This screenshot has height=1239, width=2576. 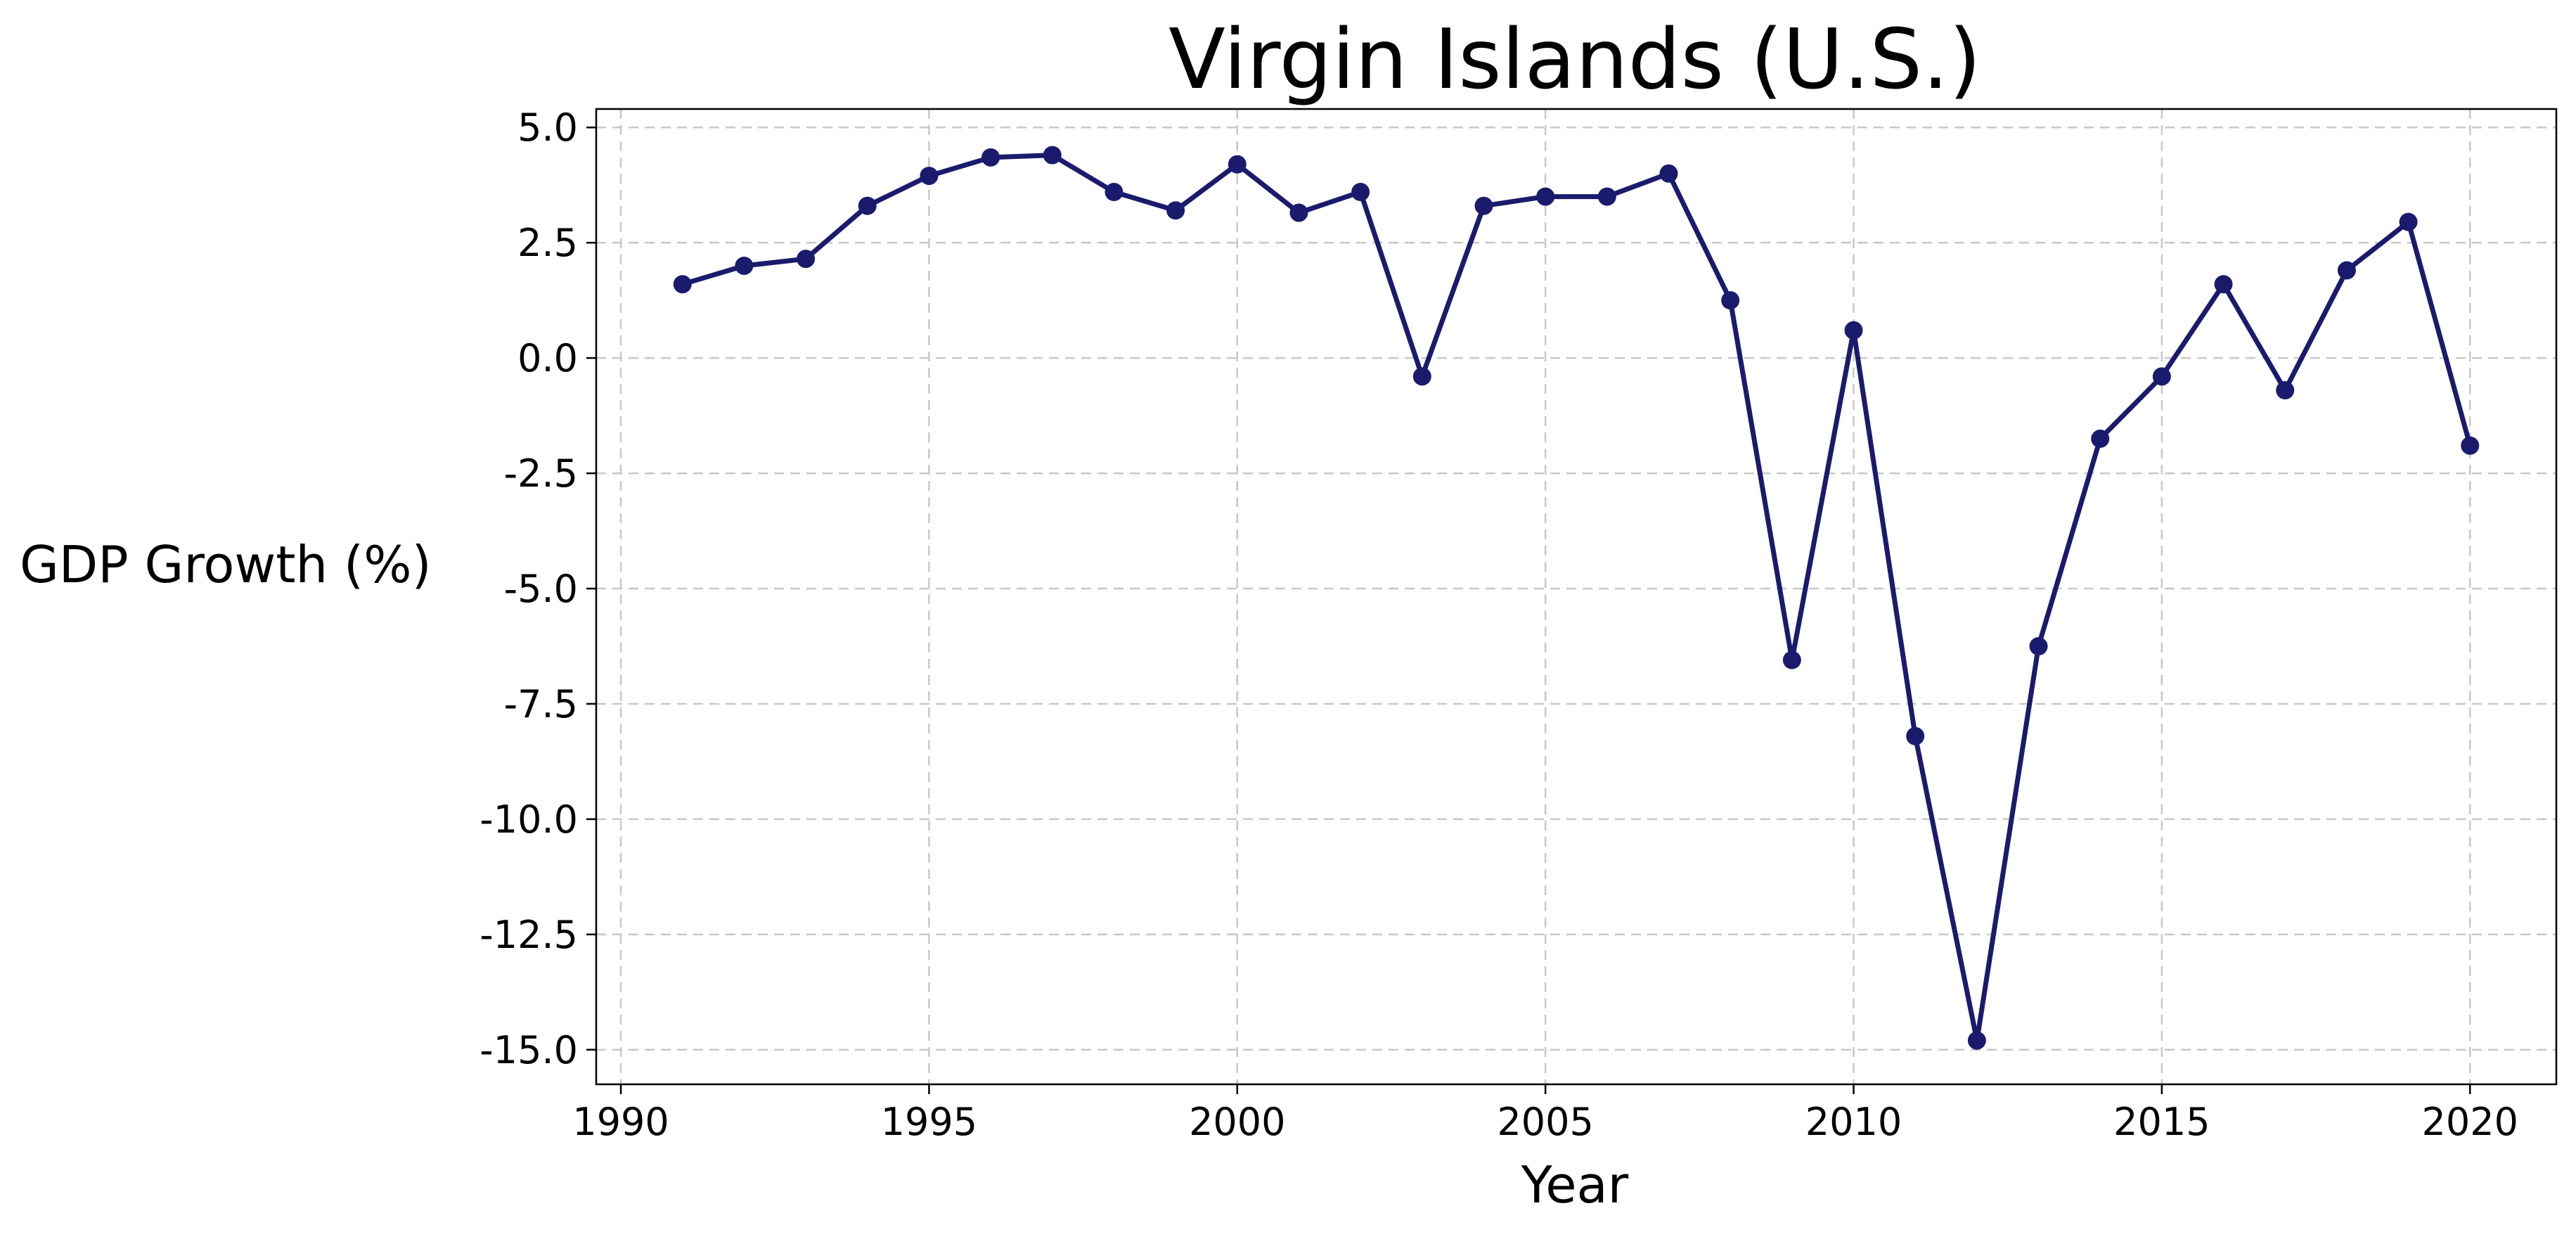 I want to click on data-point-2020, so click(x=2470, y=445).